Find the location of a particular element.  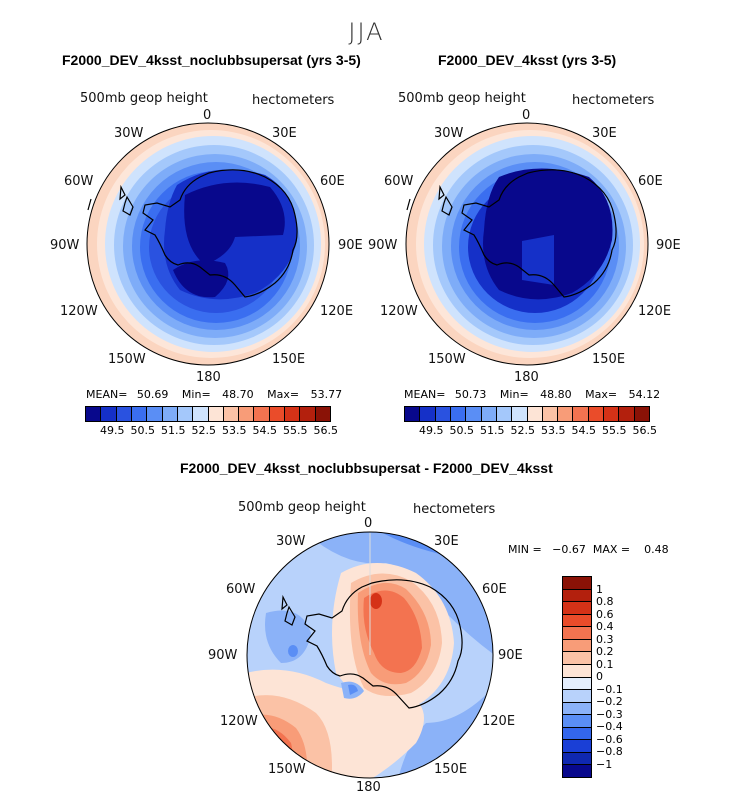

panel-2-max-value: 54.12 is located at coordinates (644, 394).